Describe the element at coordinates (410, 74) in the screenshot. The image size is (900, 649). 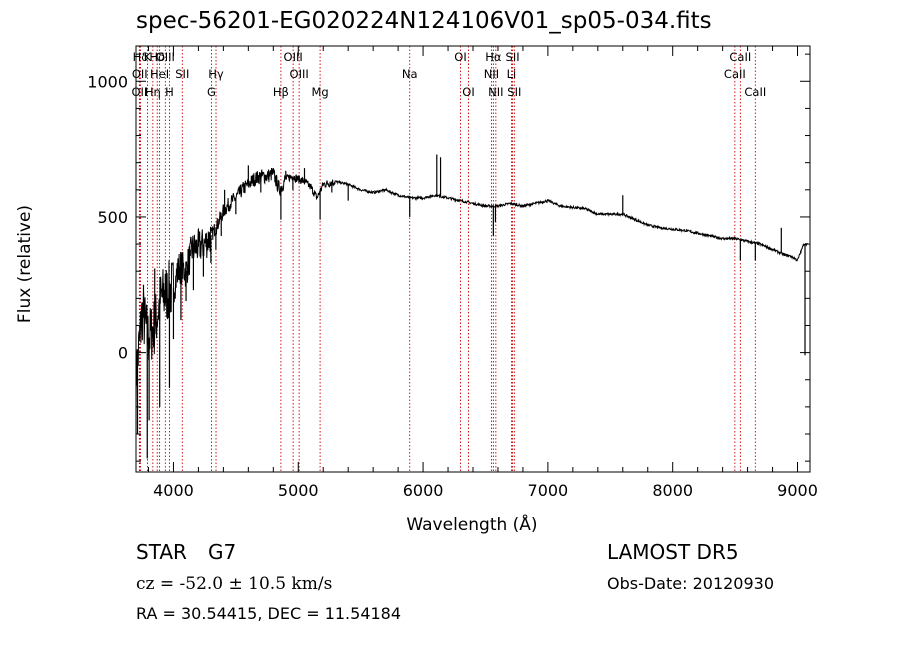
I see `line-label: Na` at that location.